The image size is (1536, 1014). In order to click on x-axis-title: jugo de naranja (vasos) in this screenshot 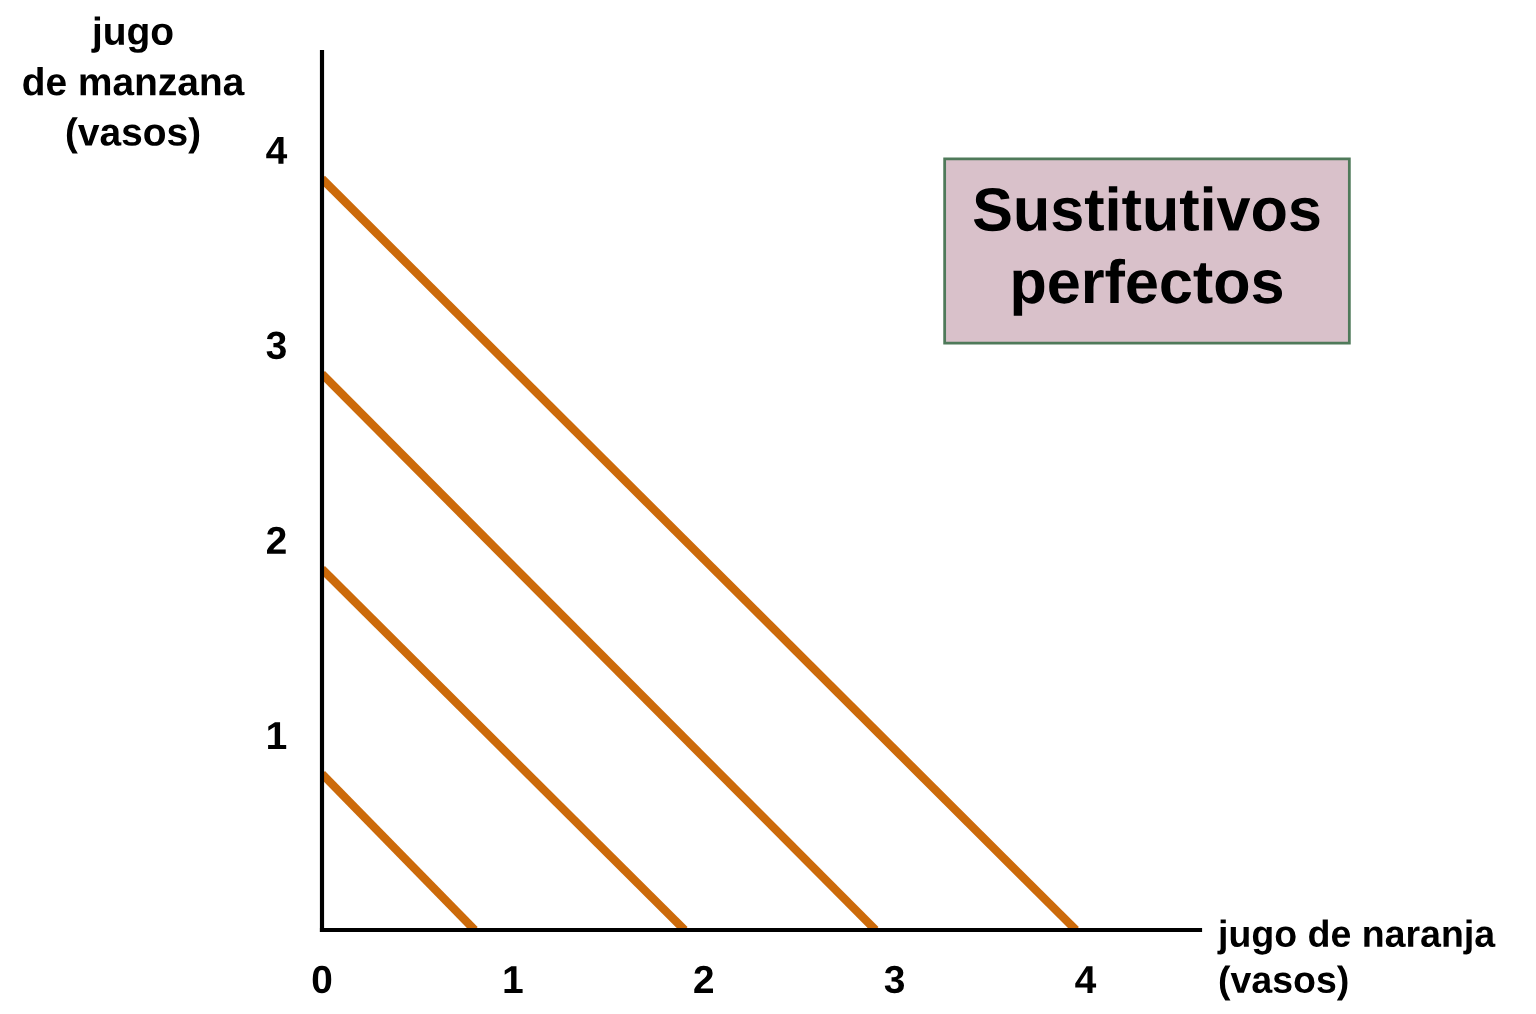, I will do `click(1356, 960)`.